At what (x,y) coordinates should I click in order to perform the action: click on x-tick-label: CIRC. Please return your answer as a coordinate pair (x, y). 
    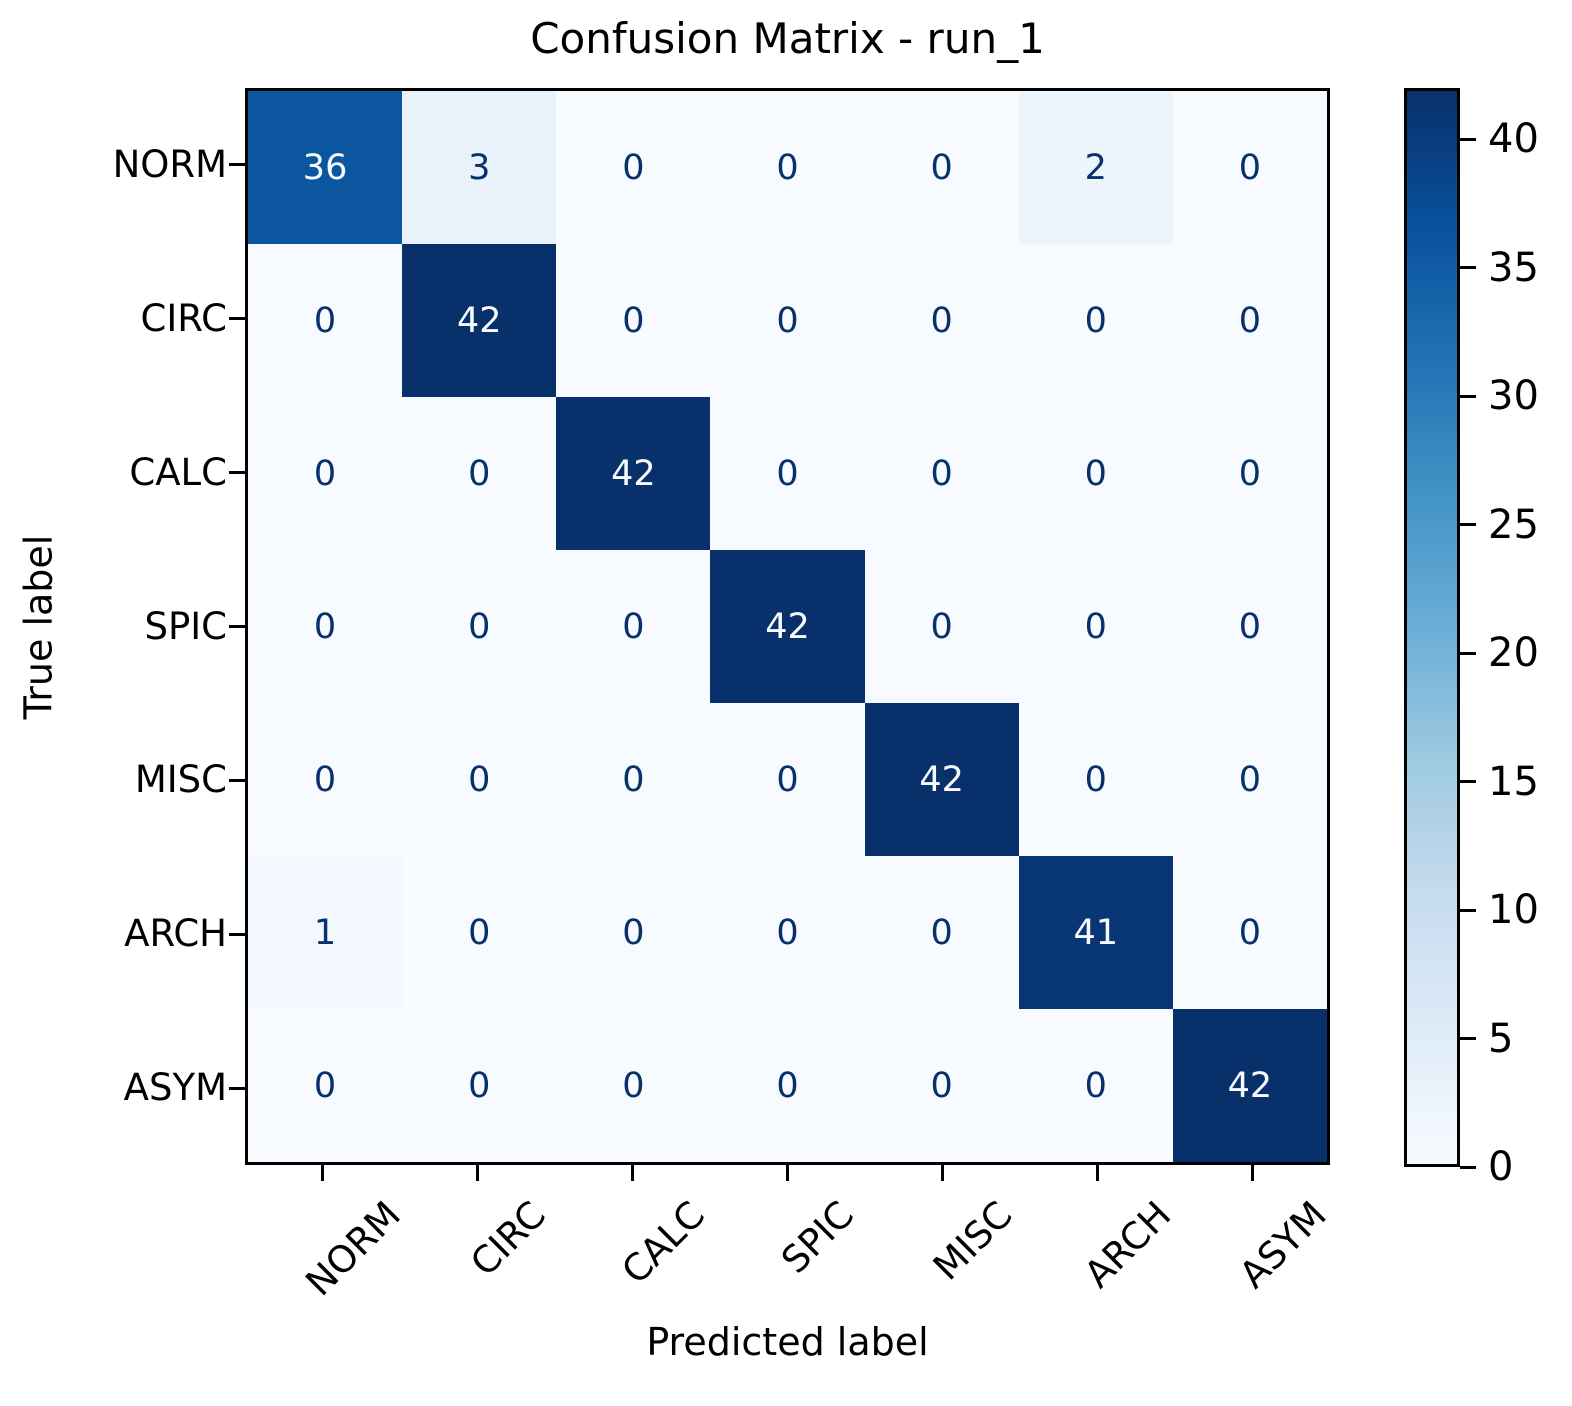
    Looking at the image, I should click on (508, 1239).